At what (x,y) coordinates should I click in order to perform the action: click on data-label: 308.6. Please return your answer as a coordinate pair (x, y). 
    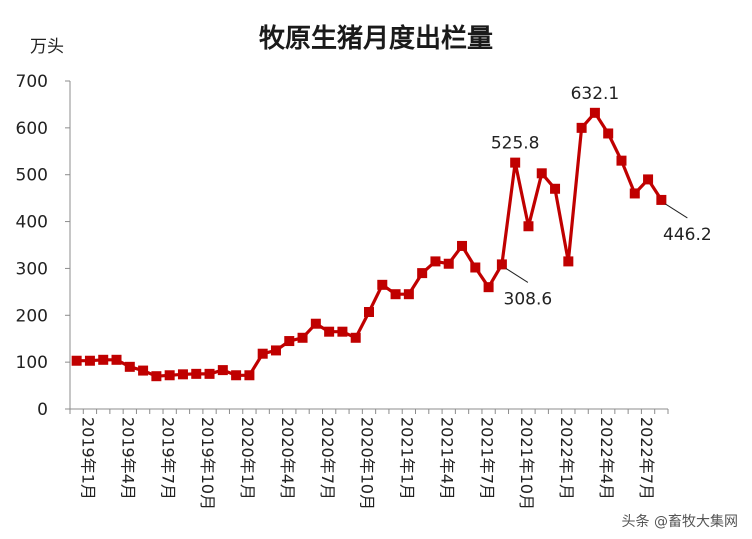
    Looking at the image, I should click on (528, 299).